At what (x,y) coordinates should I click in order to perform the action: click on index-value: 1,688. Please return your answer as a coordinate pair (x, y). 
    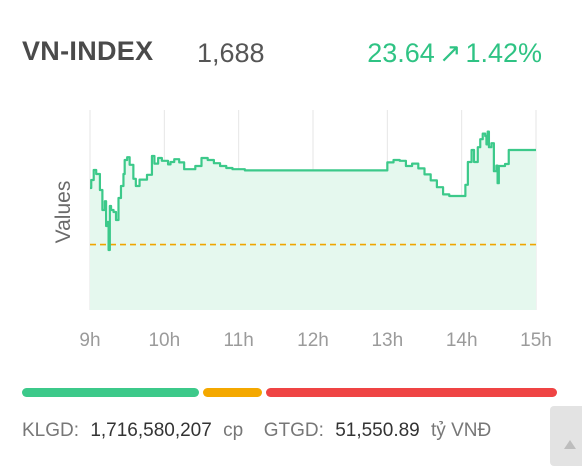
    Looking at the image, I should click on (231, 53).